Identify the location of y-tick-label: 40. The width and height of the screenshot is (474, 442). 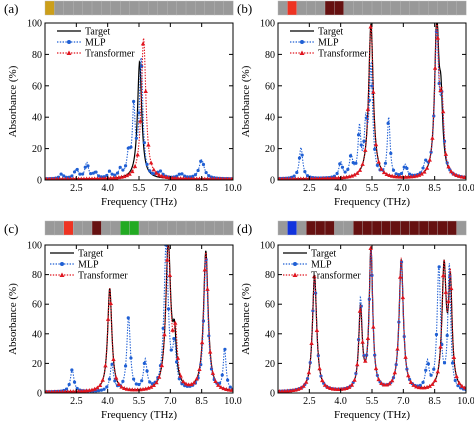
(37, 118).